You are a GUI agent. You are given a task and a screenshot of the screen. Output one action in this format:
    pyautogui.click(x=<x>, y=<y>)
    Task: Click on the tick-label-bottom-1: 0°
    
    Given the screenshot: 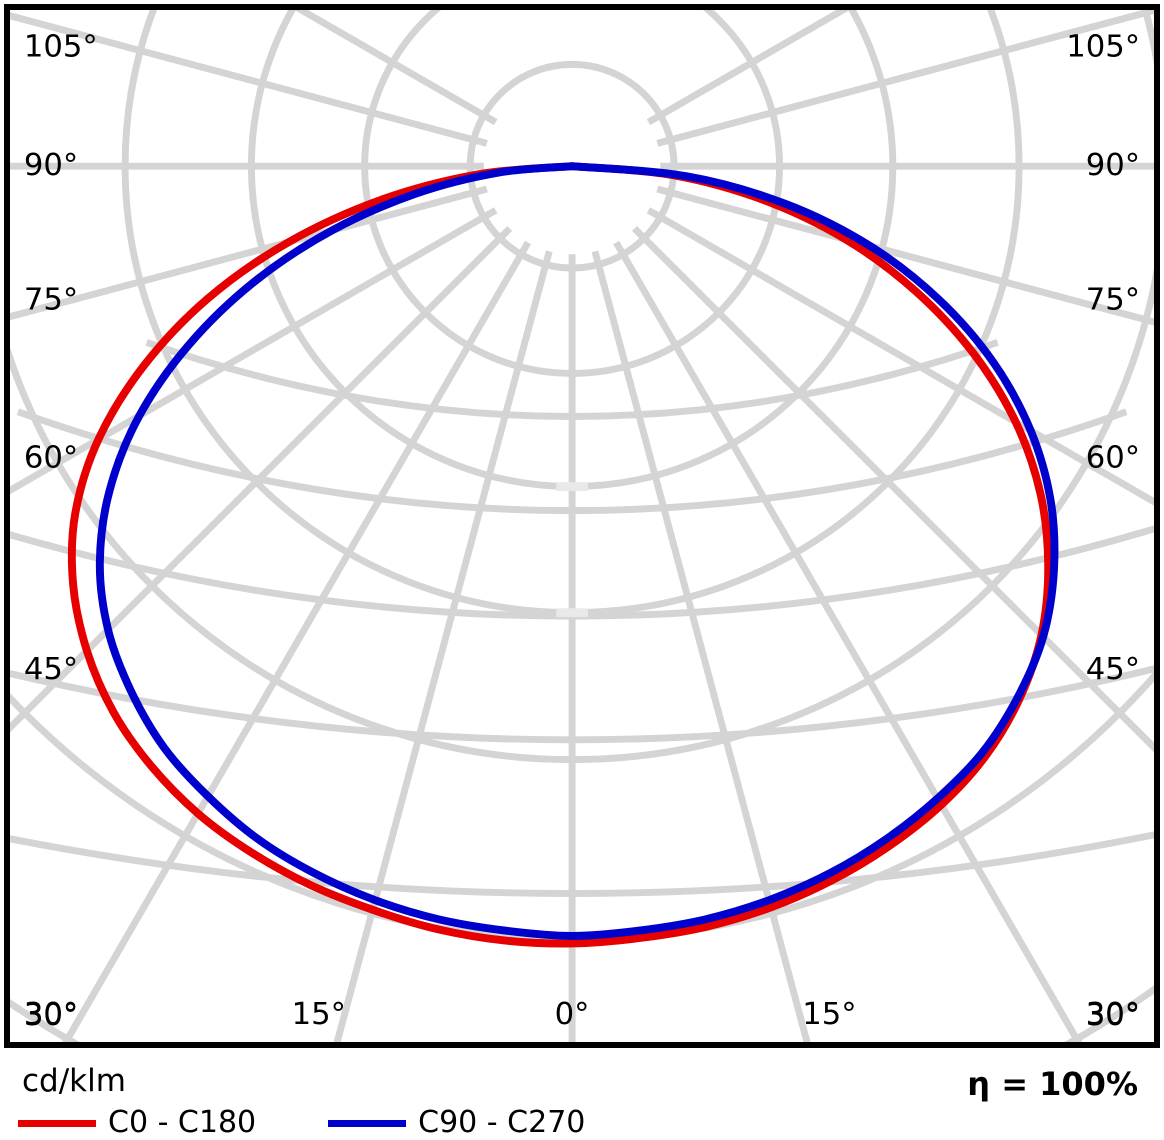 What is the action you would take?
    pyautogui.click(x=572, y=1014)
    